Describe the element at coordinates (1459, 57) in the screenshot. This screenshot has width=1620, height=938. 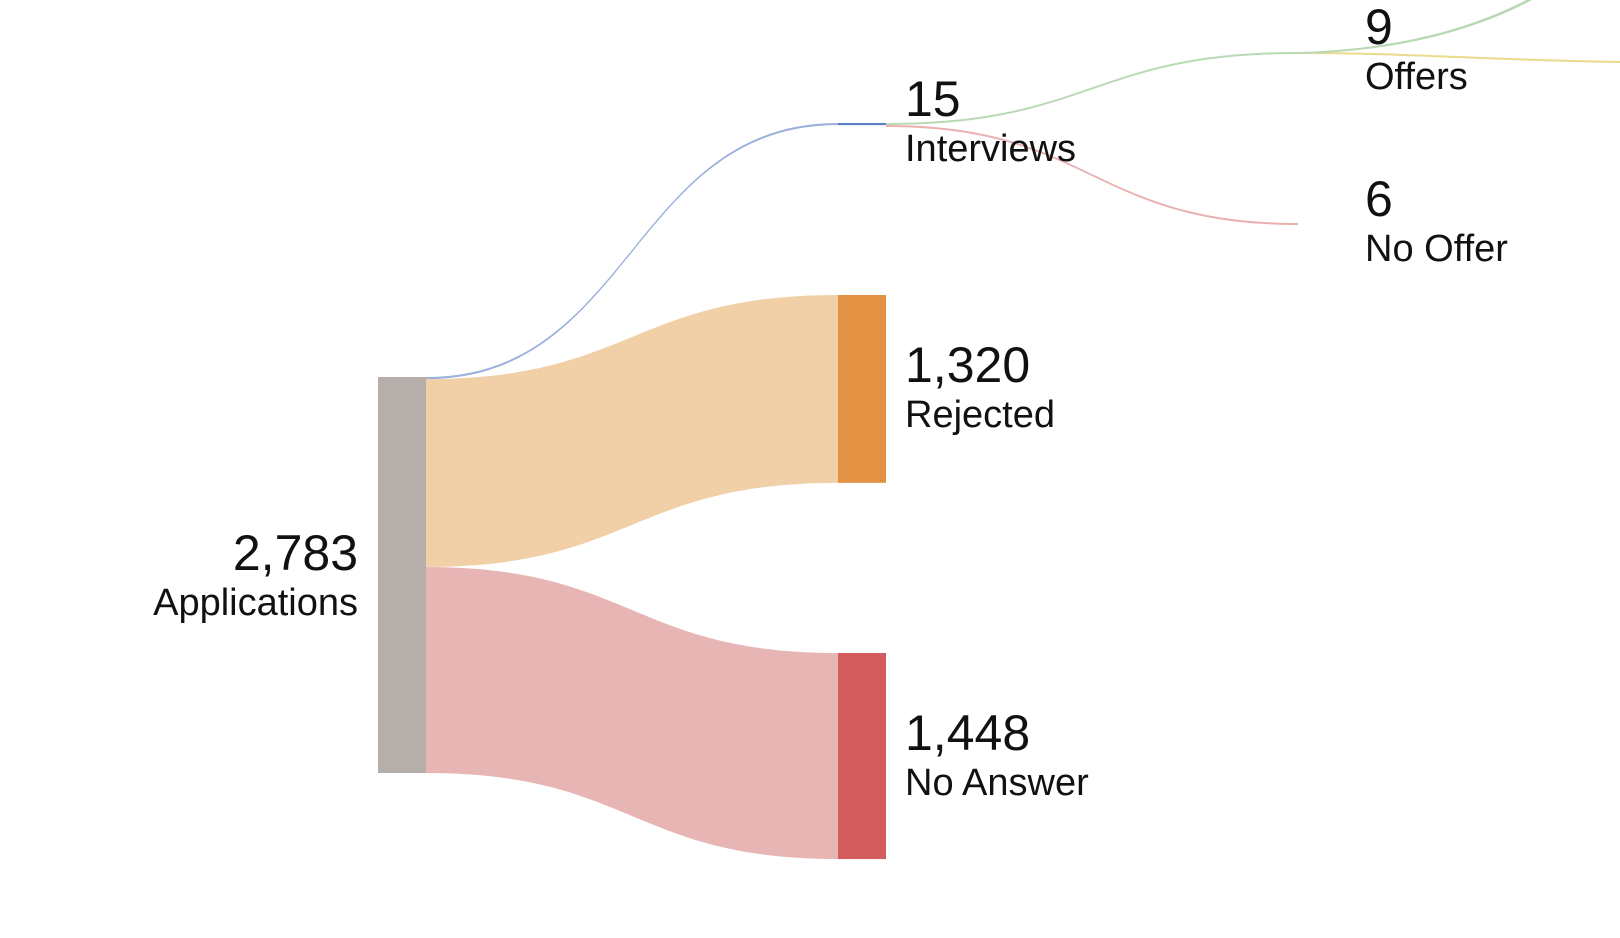
I see `link-offers-continuation` at that location.